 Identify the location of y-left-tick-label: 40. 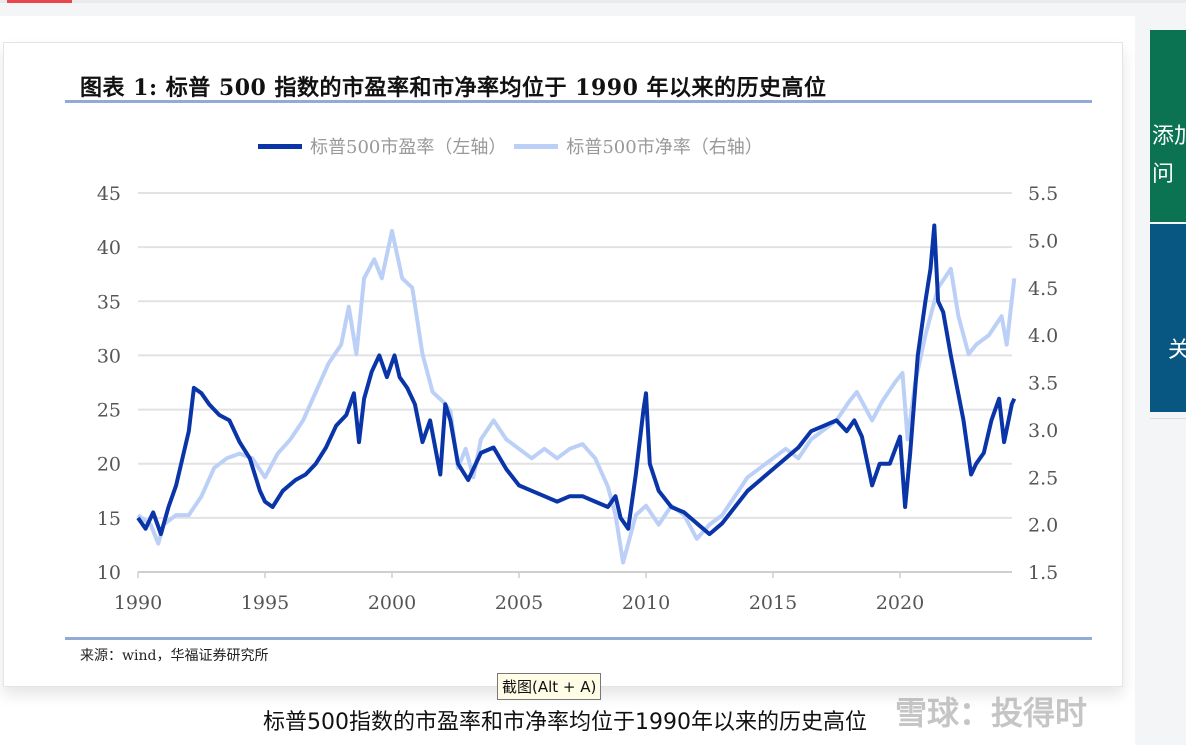
(109, 248).